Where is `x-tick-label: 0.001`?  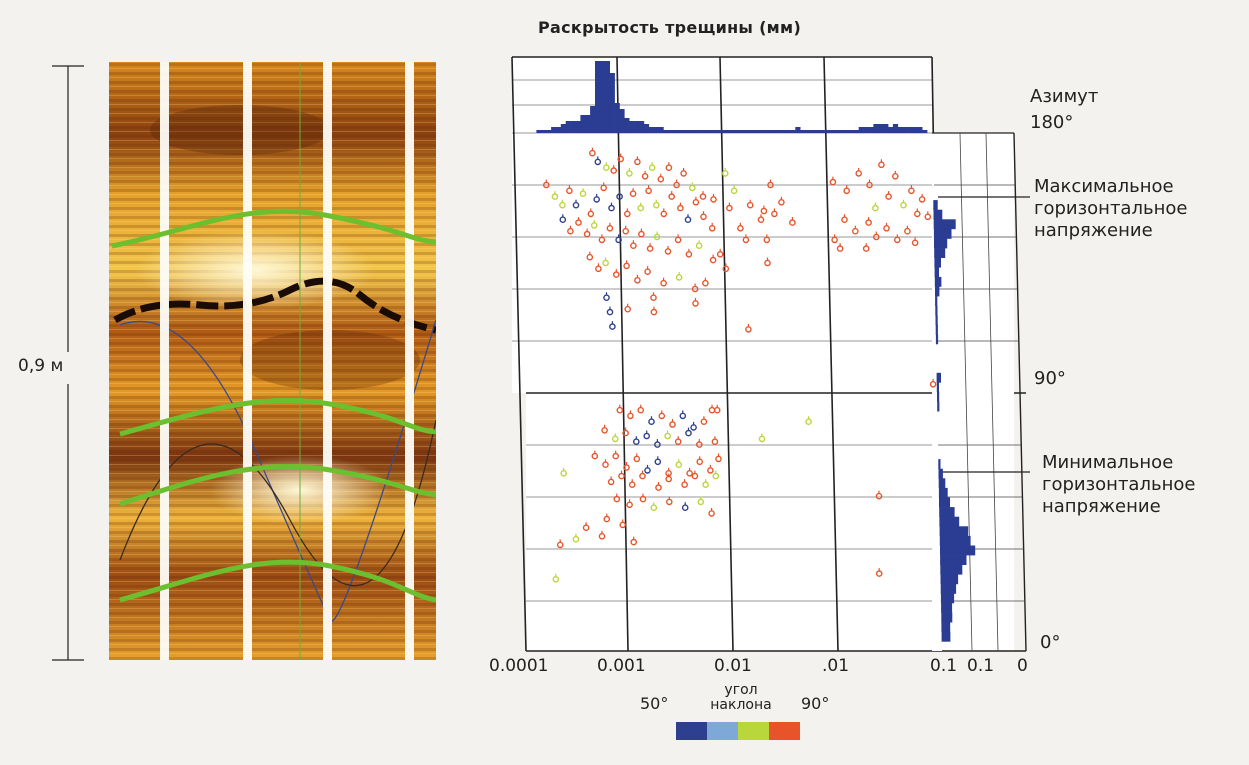 x-tick-label: 0.001 is located at coordinates (621, 666).